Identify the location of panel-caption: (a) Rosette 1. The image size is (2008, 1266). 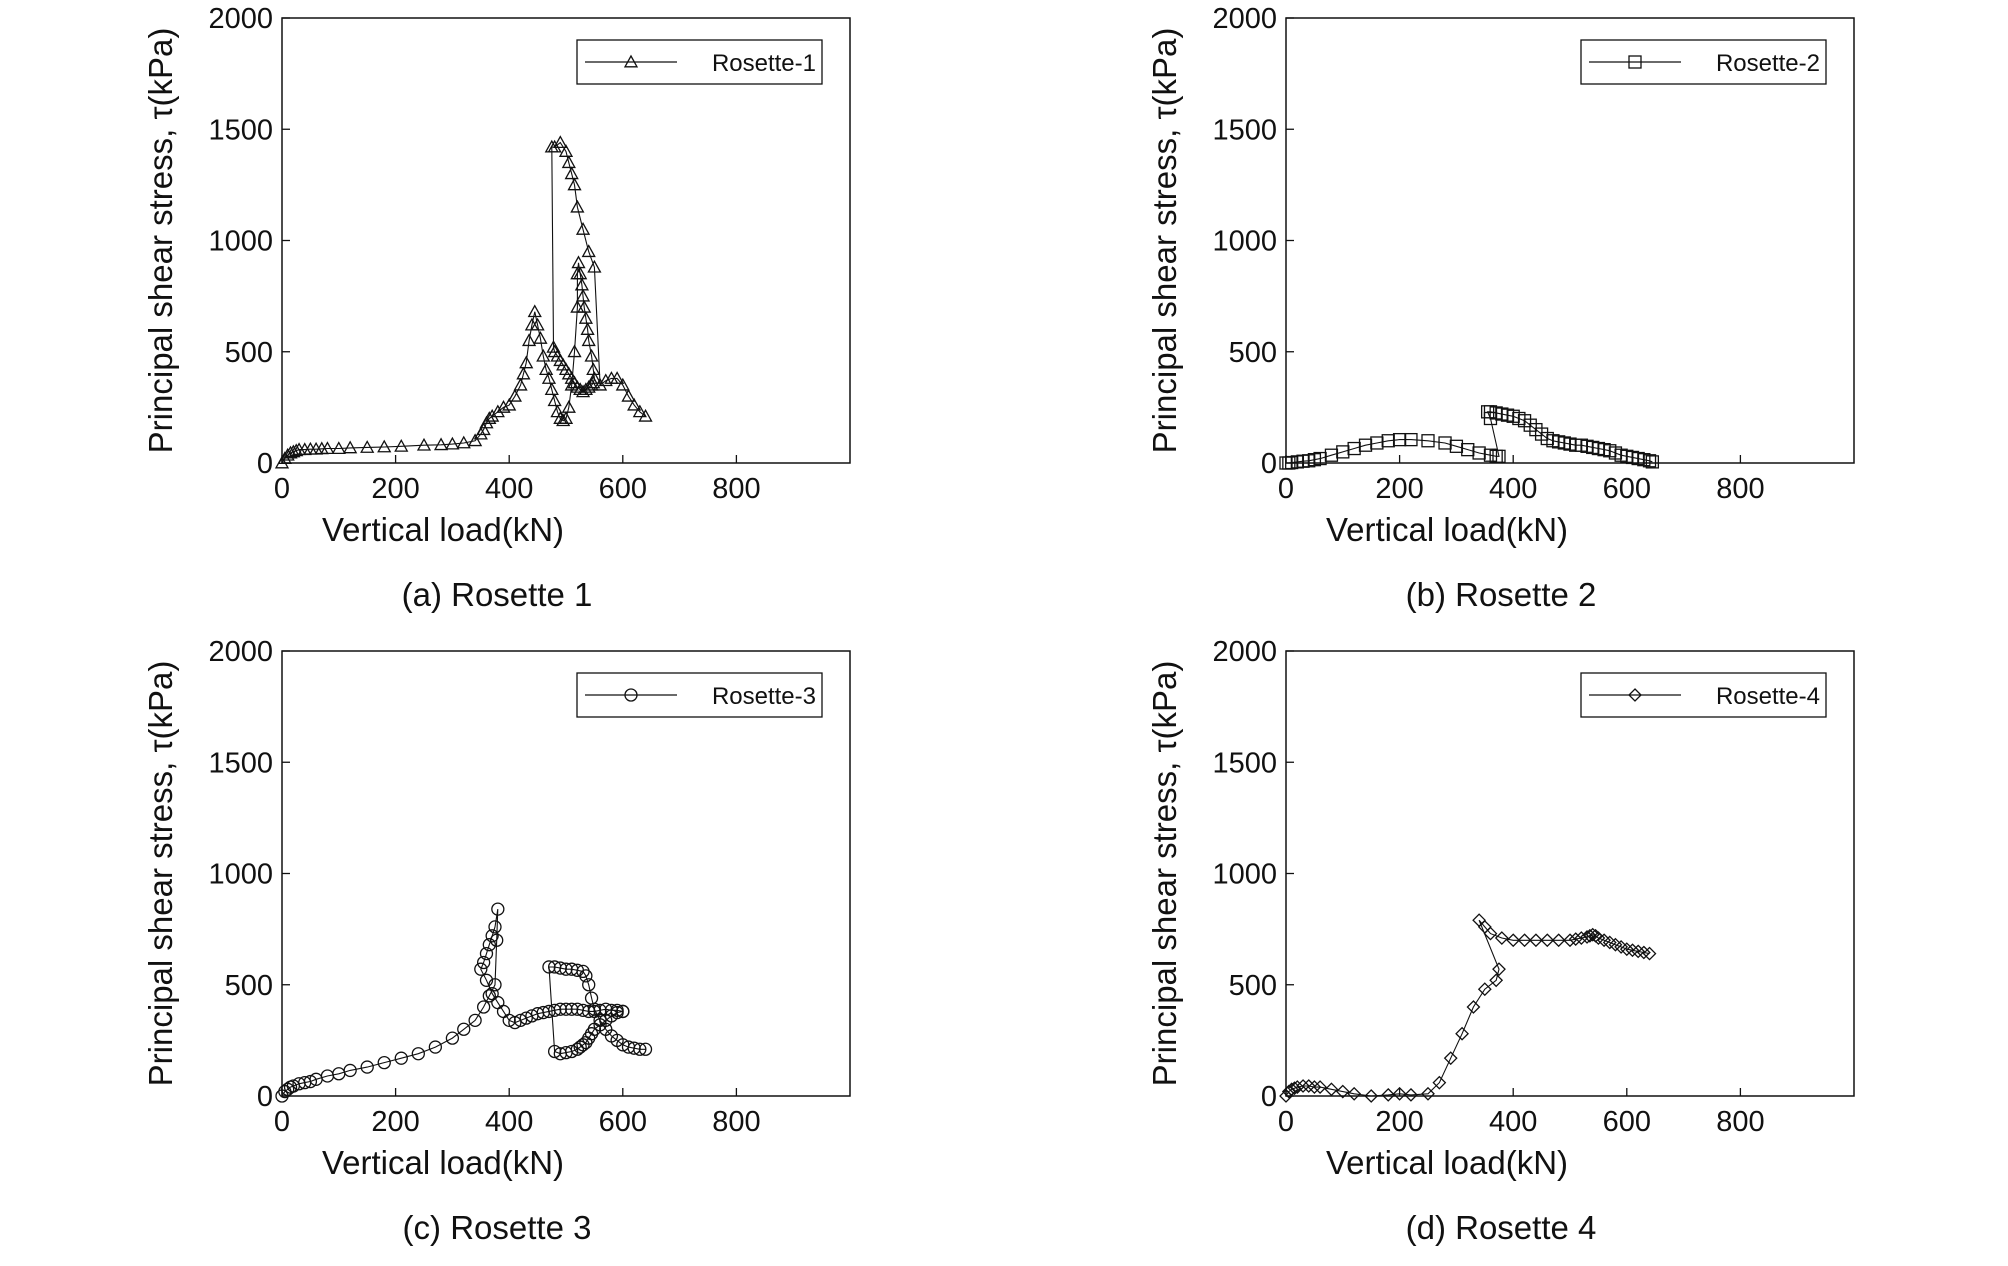
(497, 594).